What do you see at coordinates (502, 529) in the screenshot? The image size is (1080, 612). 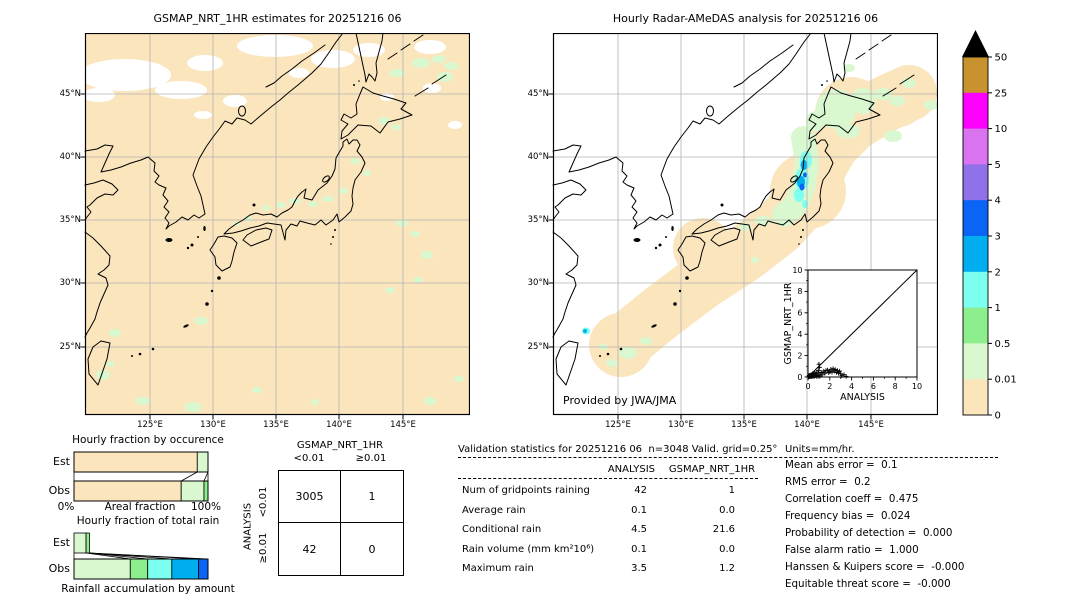 I see `stat-row-label: Conditional rain` at bounding box center [502, 529].